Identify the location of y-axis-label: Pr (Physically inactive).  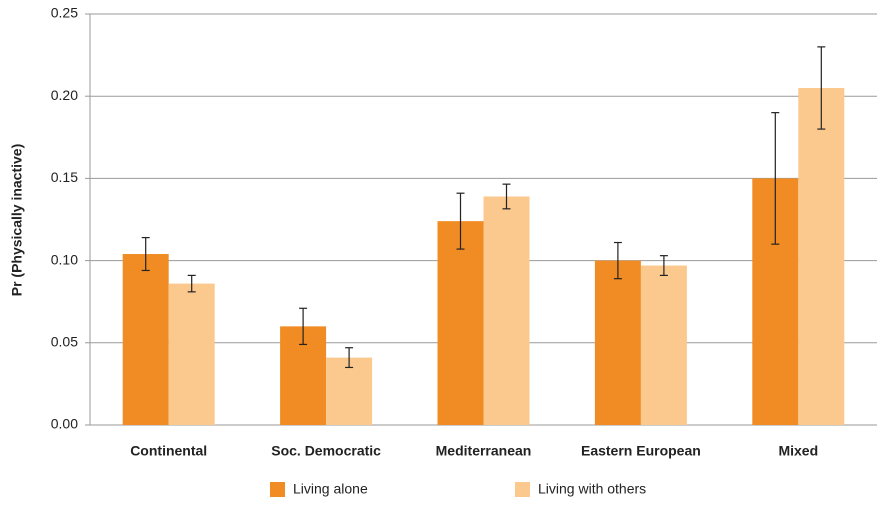
(17, 220).